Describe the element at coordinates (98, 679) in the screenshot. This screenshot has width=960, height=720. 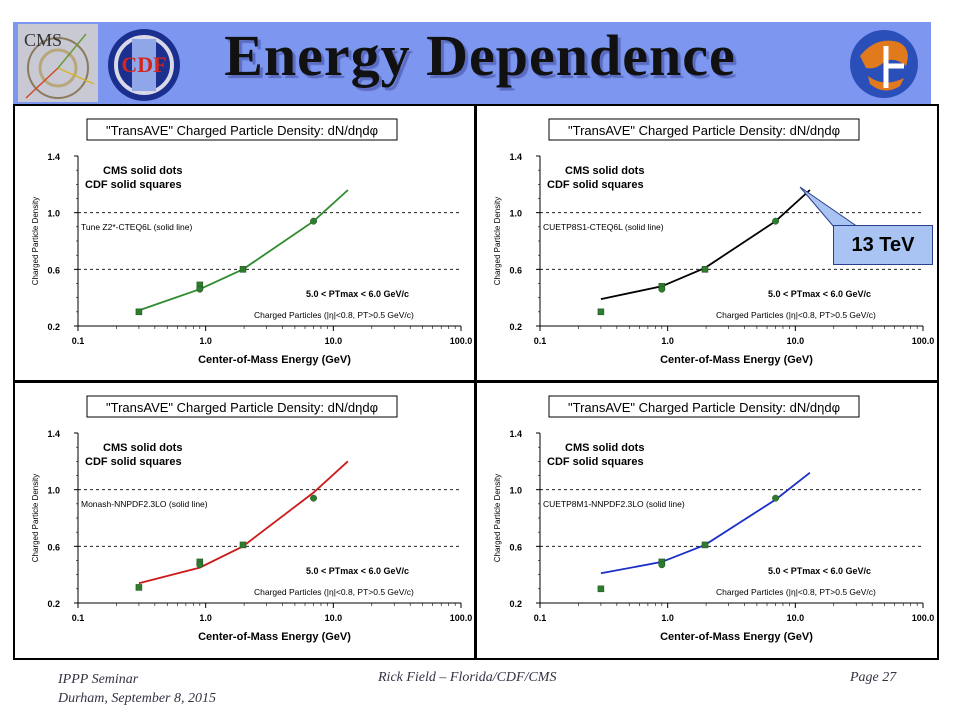
I see `footer-seminar-name: IPPP Seminar` at that location.